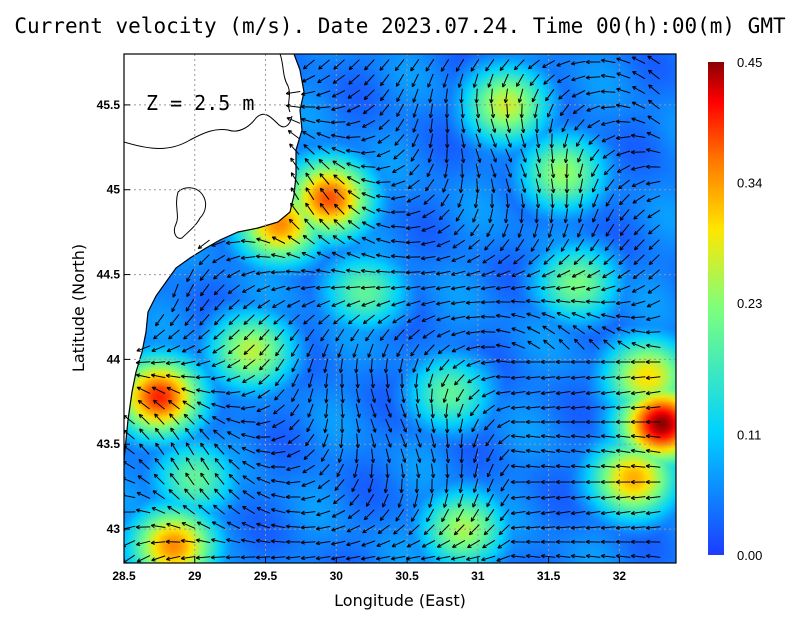 This screenshot has width=800, height=618. I want to click on x-tick-label: 30, so click(337, 576).